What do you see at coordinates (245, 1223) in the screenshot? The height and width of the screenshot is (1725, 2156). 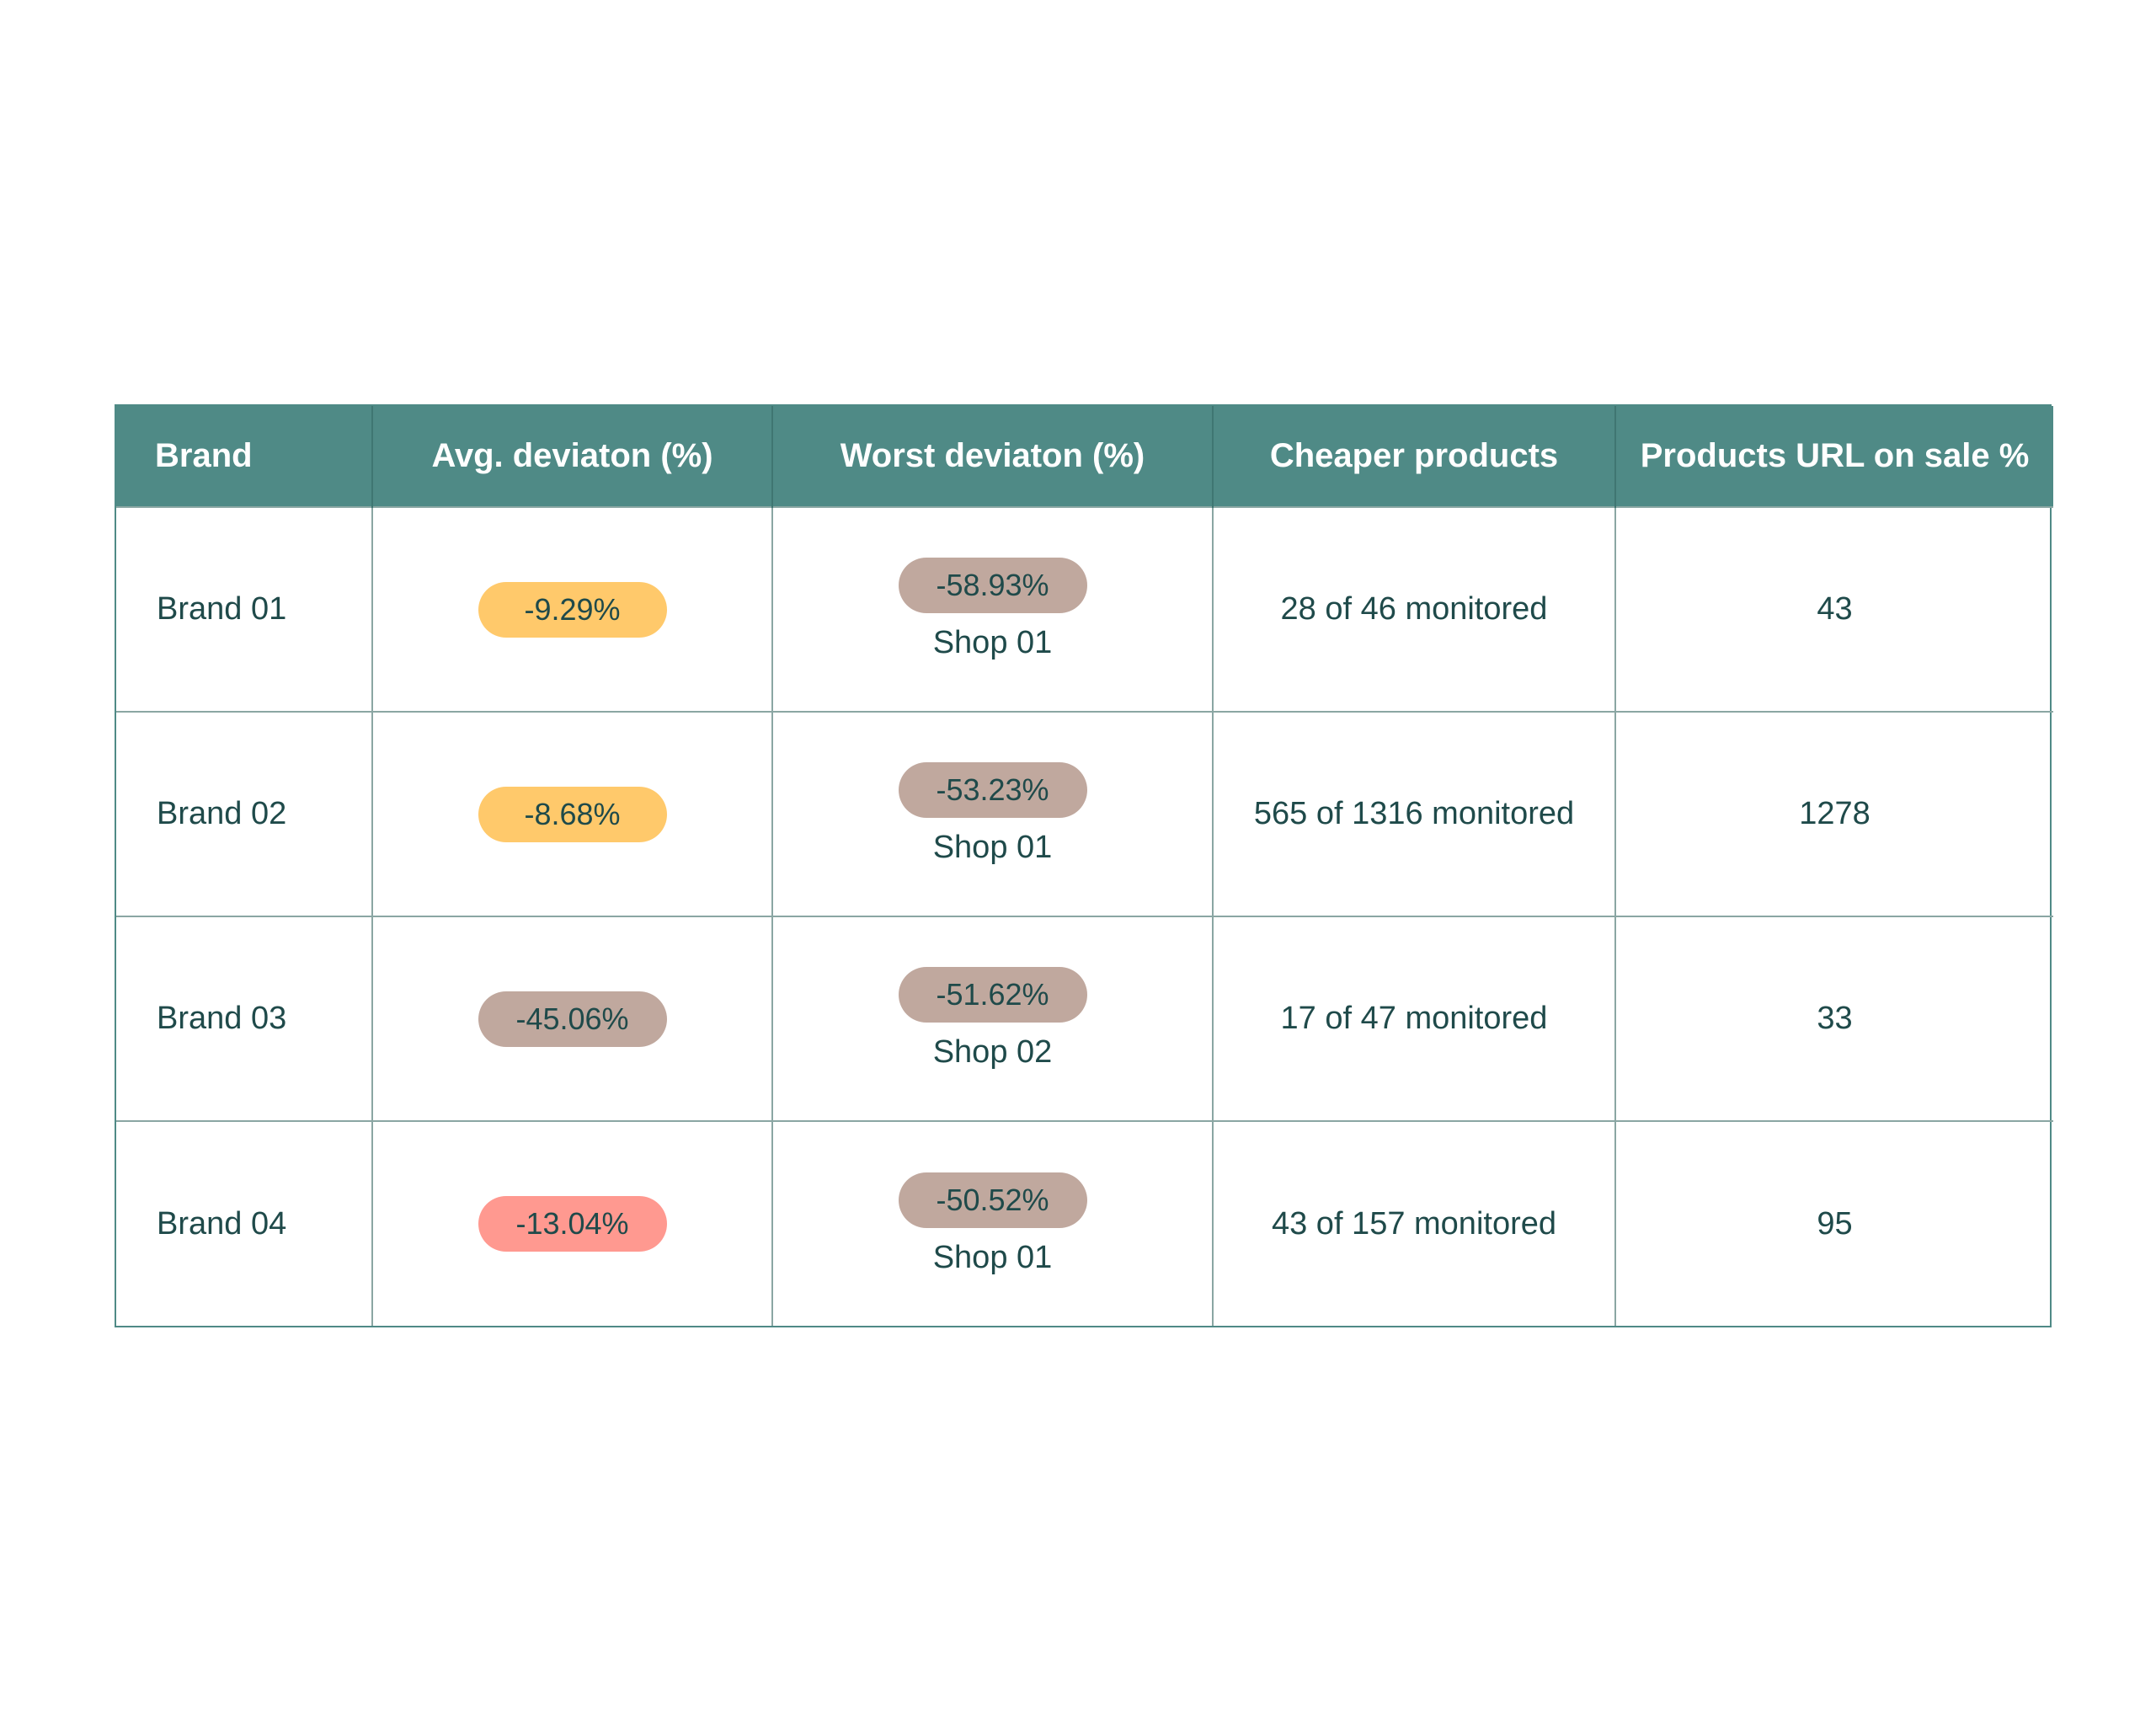 I see `brand-cell: Brand 04` at bounding box center [245, 1223].